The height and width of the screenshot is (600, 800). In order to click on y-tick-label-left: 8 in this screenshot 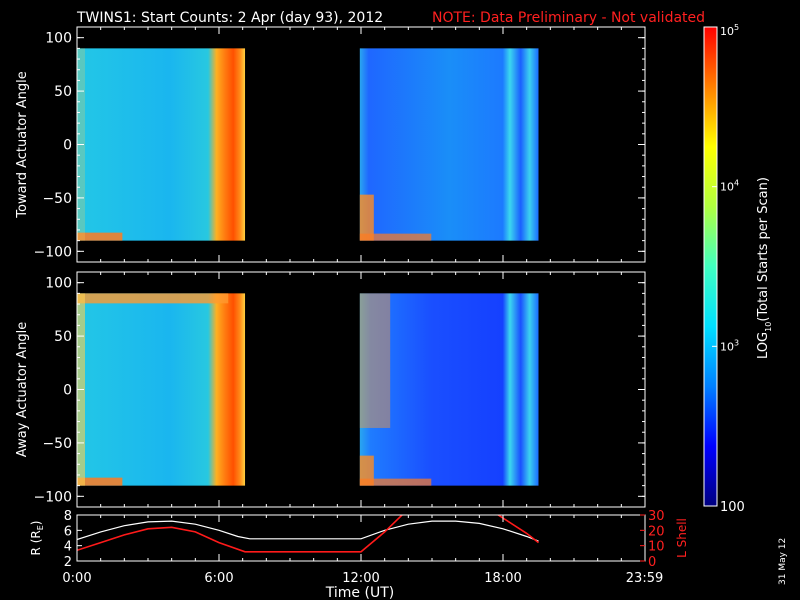, I will do `click(68, 516)`.